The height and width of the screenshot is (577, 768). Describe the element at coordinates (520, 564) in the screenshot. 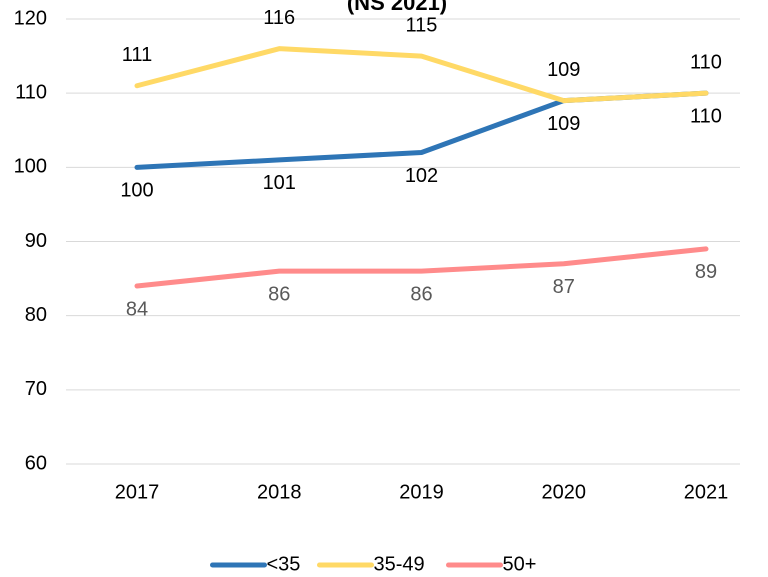

I see `legend-label: 50+` at that location.